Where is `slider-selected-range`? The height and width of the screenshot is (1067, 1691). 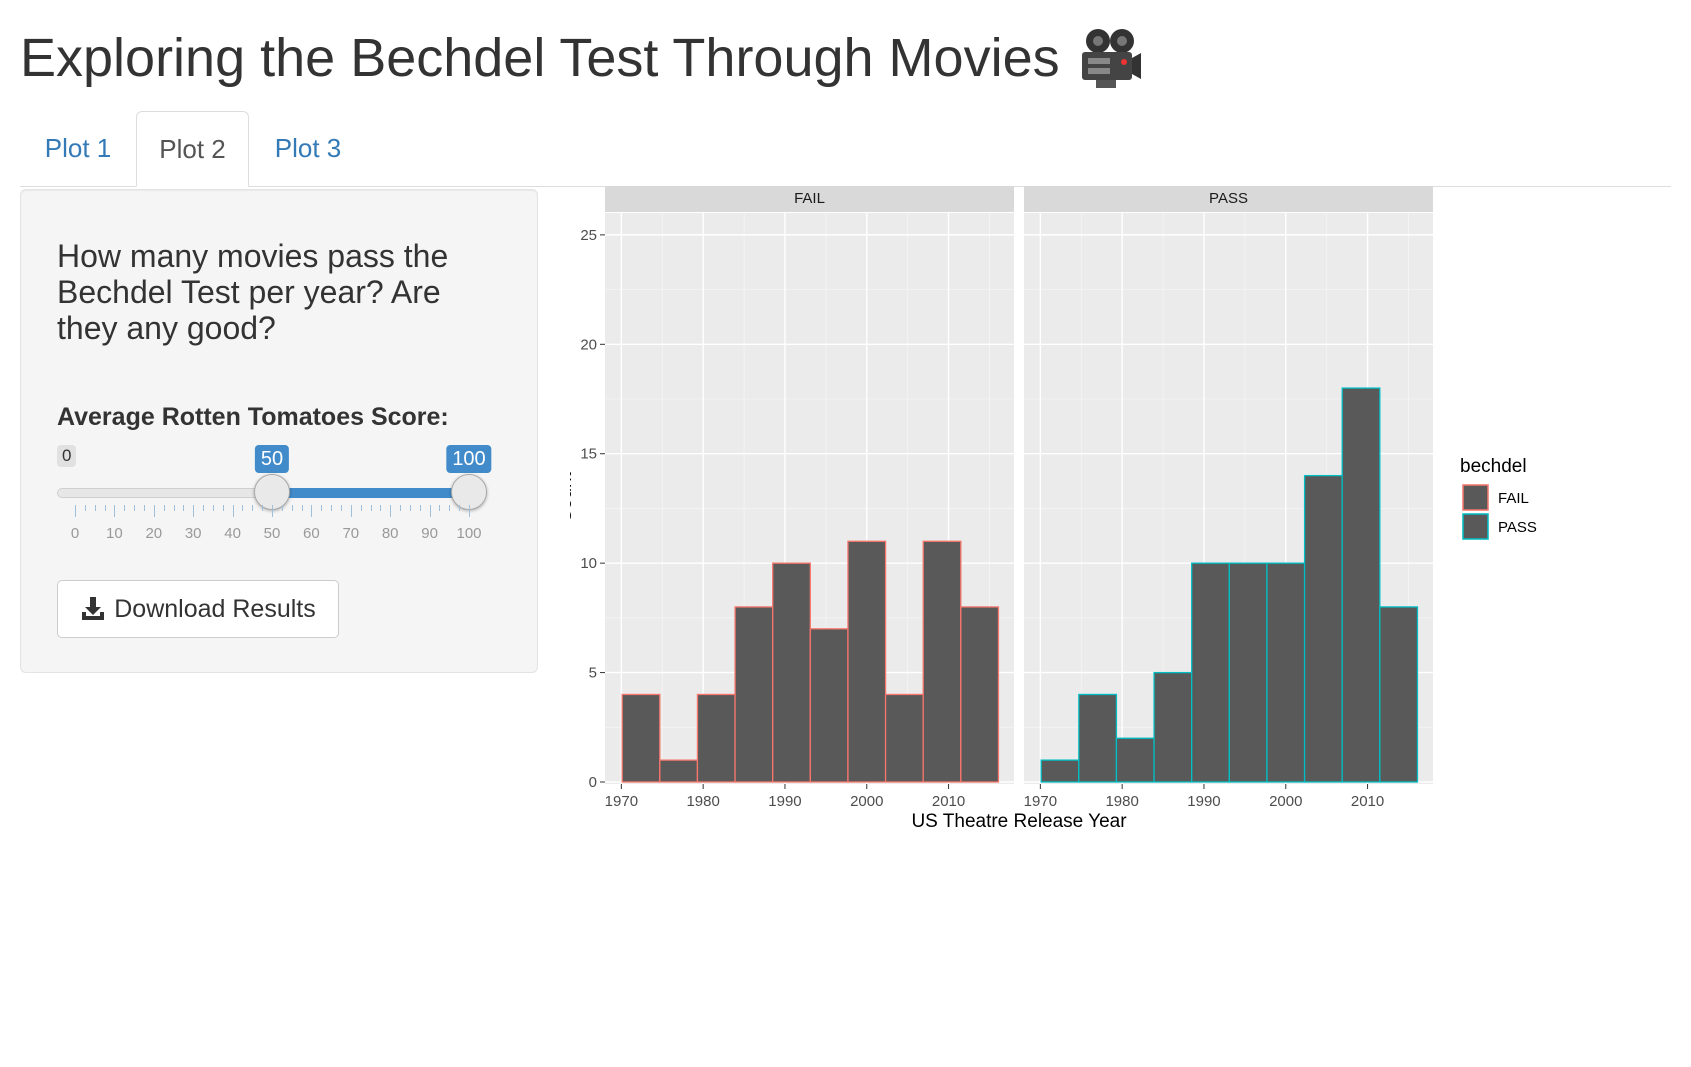 slider-selected-range is located at coordinates (370, 493).